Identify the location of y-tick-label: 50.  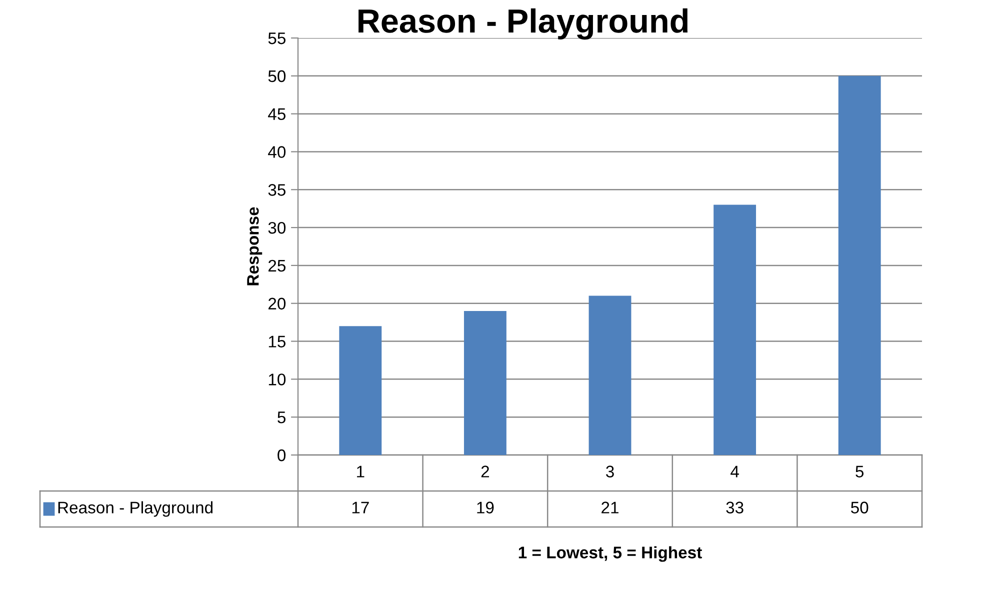
(277, 76).